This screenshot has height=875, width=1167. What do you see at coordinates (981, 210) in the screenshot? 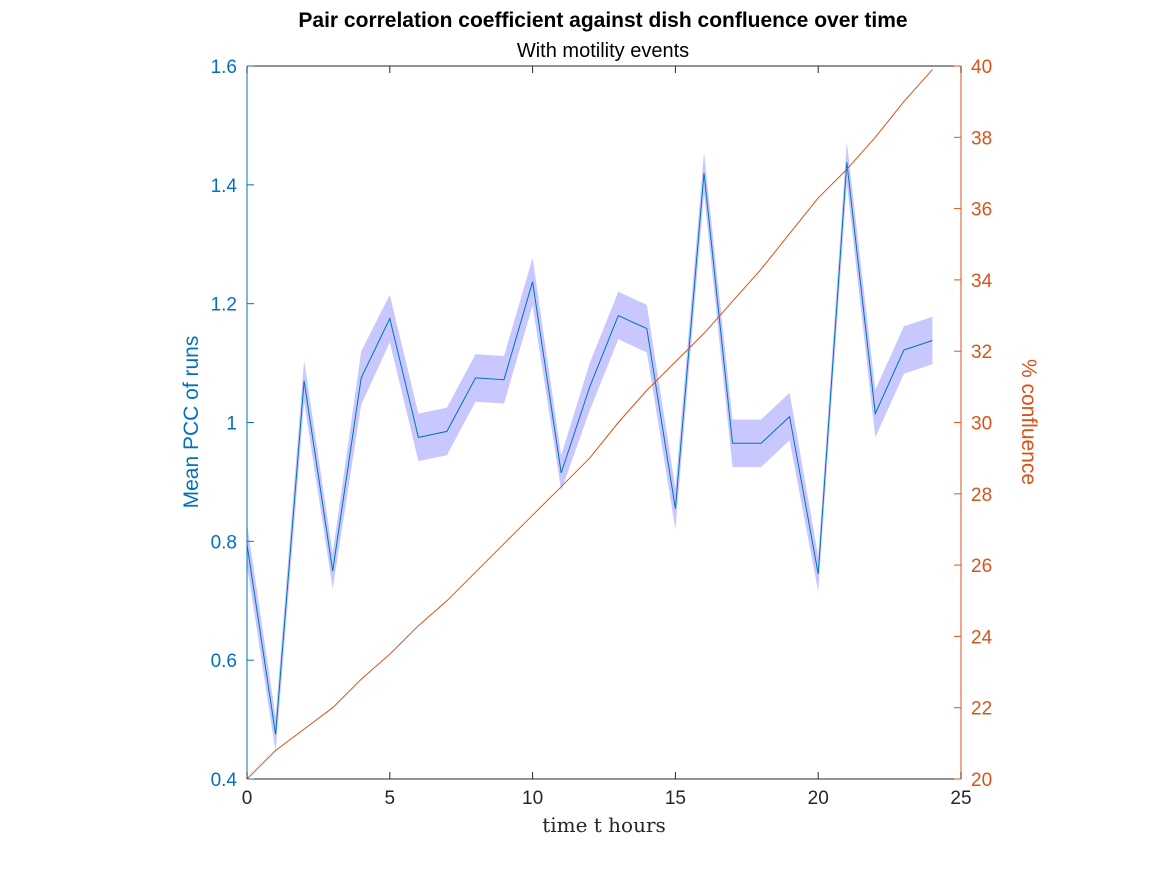
I see `right-y-tick-label: 36` at bounding box center [981, 210].